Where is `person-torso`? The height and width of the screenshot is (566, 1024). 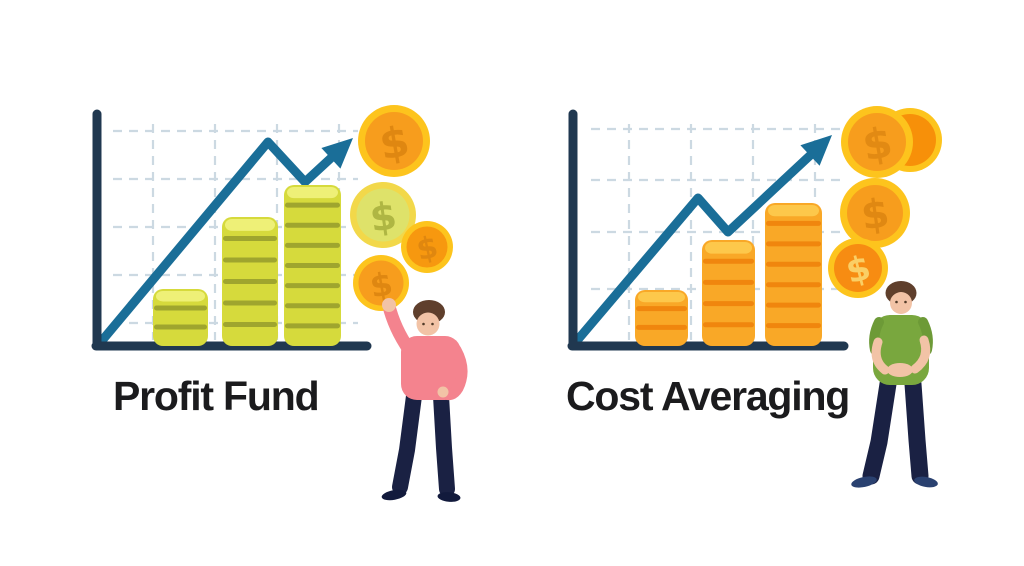
person-torso is located at coordinates (431, 368).